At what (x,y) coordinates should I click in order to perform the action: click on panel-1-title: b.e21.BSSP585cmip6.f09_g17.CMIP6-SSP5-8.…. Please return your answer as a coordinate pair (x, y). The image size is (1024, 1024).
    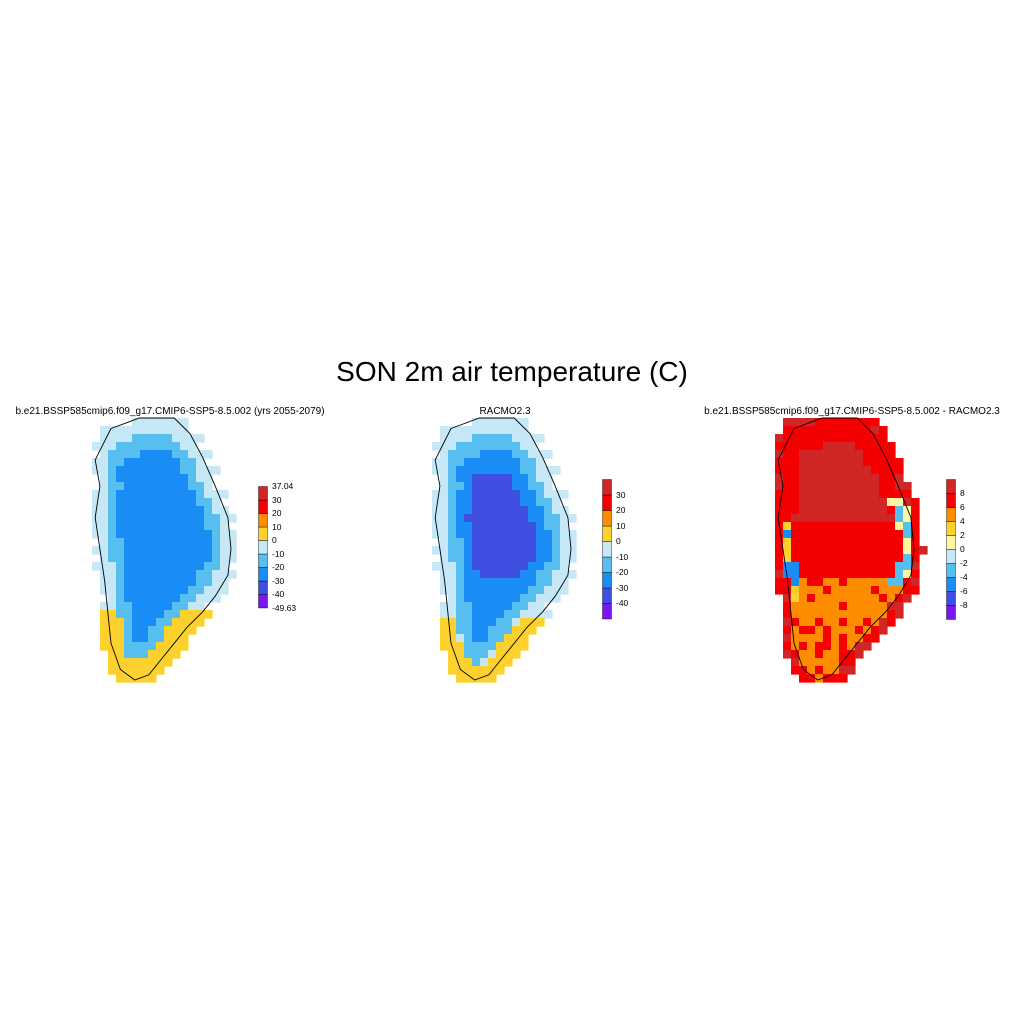
    Looking at the image, I should click on (170, 411).